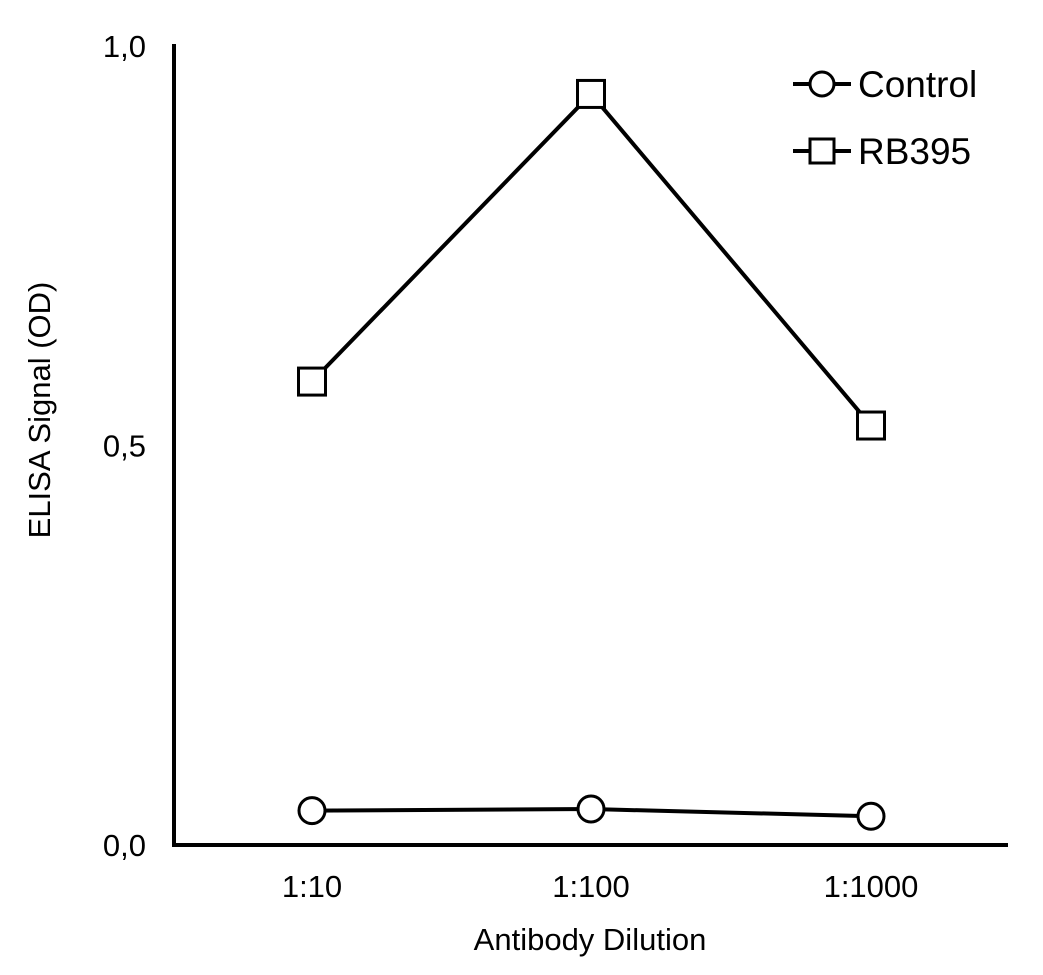  I want to click on legend-label: Control, so click(917, 84).